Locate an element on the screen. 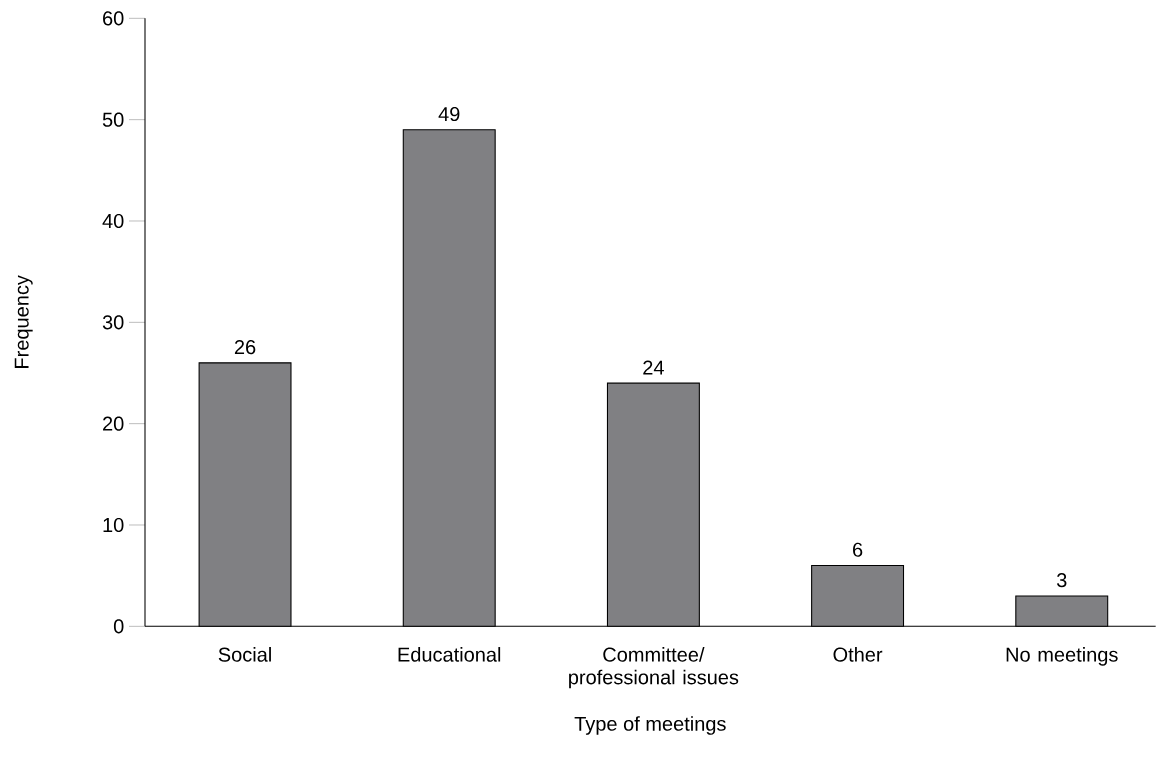  x-tick-label: No meetings is located at coordinates (1062, 656).